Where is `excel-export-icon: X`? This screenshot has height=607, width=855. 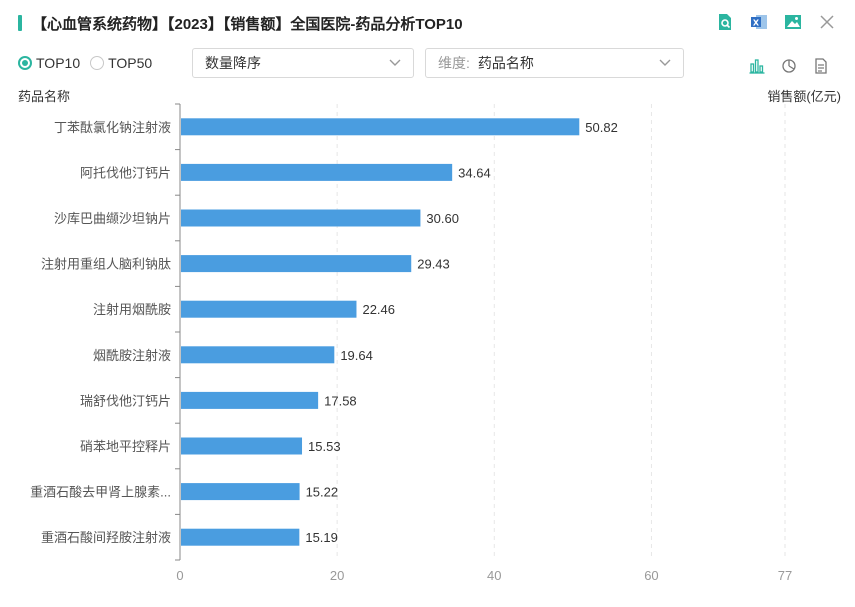 excel-export-icon: X is located at coordinates (759, 22).